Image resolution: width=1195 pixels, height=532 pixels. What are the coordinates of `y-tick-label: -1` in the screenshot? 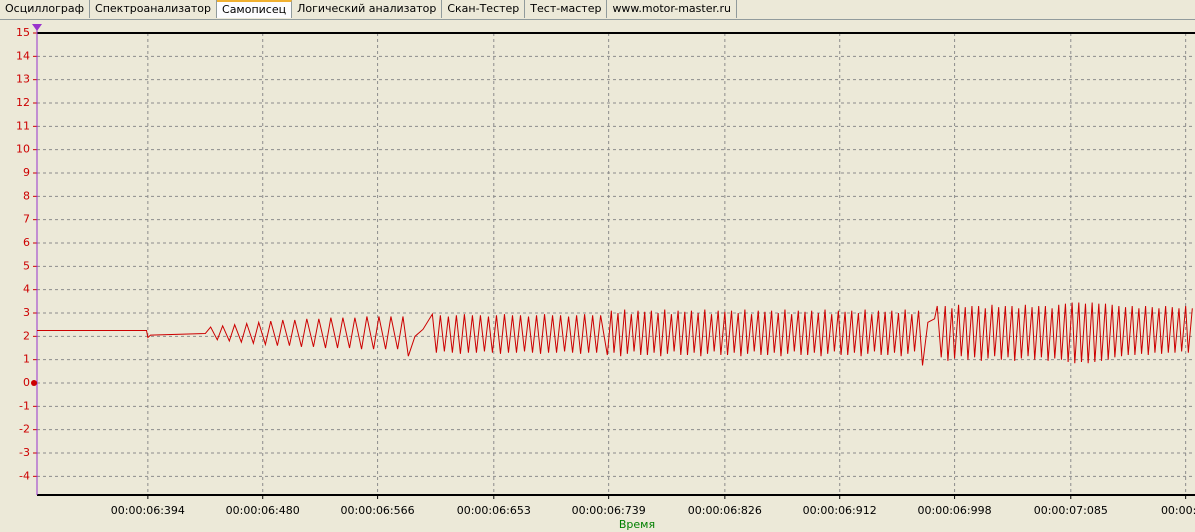 It's located at (24, 405).